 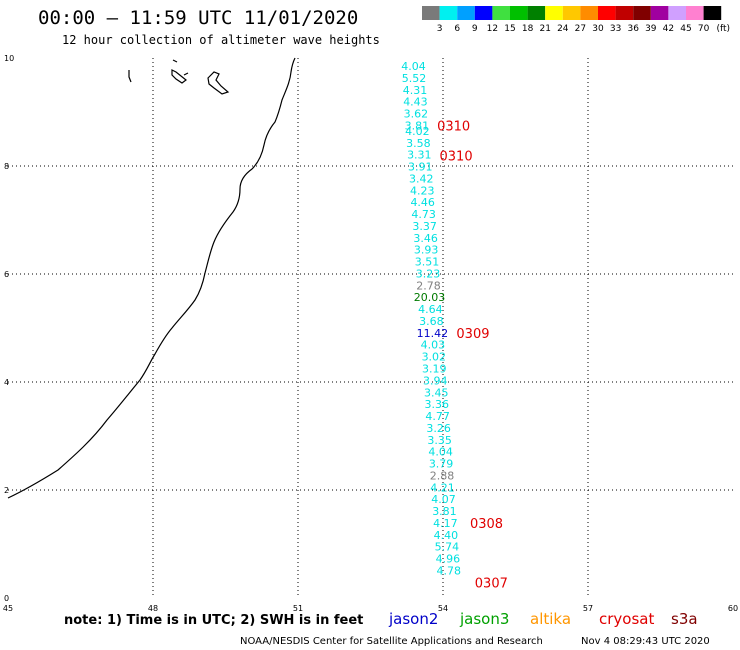 What do you see at coordinates (440, 29) in the screenshot?
I see `color-scale-label: 3` at bounding box center [440, 29].